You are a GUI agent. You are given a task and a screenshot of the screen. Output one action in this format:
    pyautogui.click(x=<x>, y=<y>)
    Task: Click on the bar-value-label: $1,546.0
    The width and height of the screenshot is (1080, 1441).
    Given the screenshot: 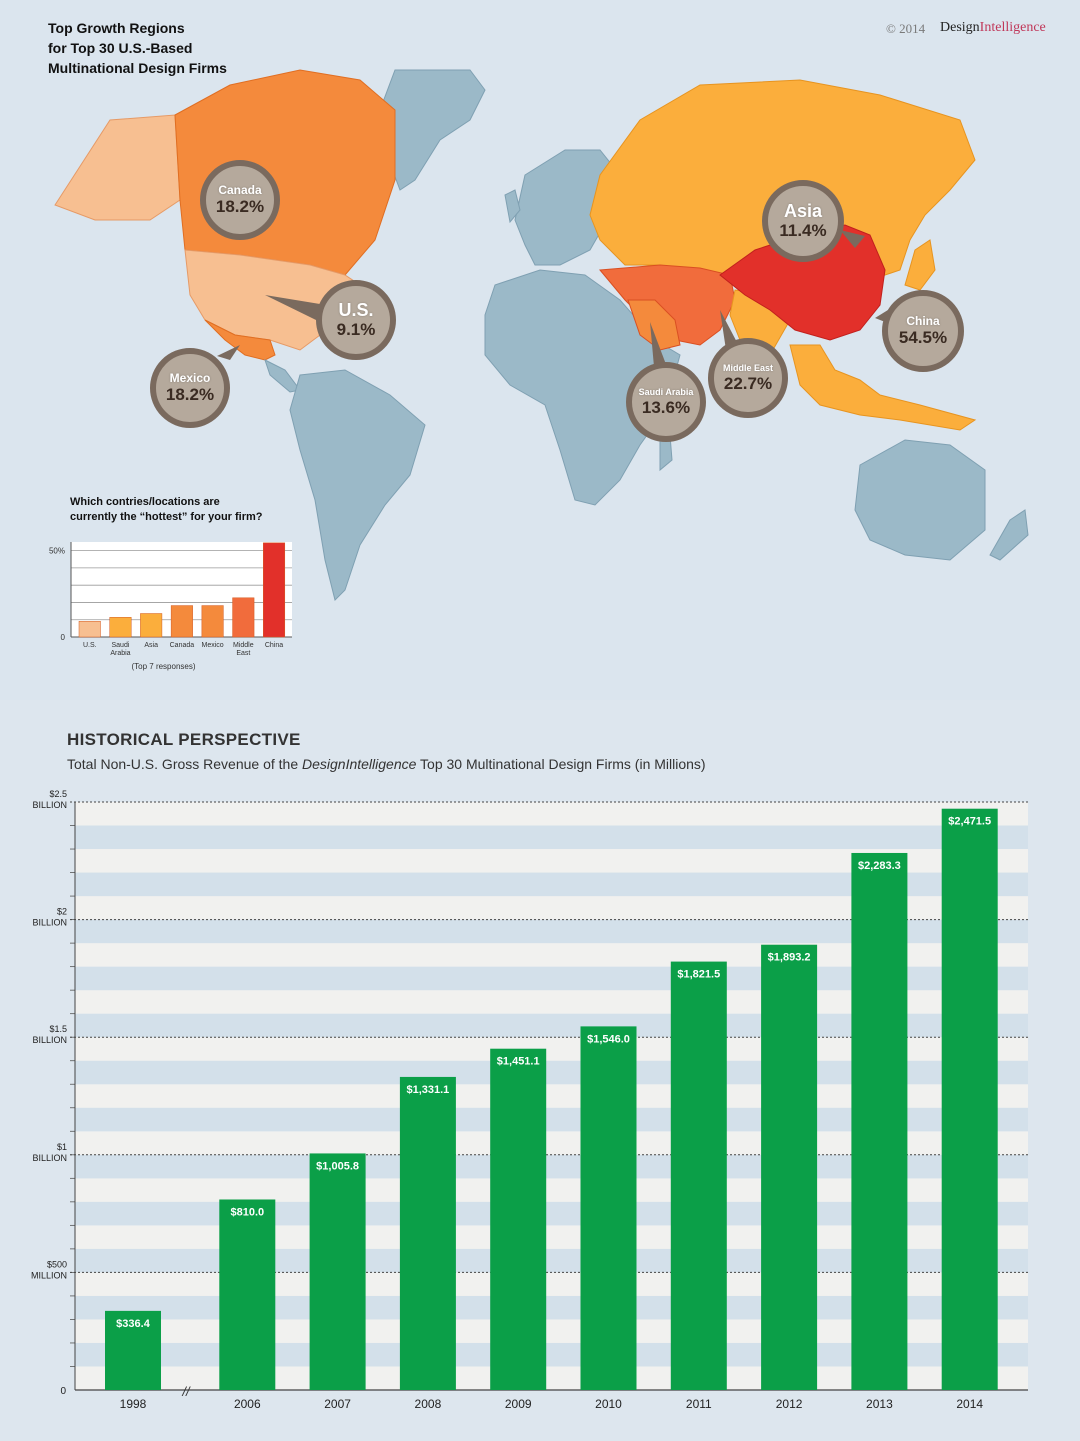 What is the action you would take?
    pyautogui.click(x=608, y=1039)
    